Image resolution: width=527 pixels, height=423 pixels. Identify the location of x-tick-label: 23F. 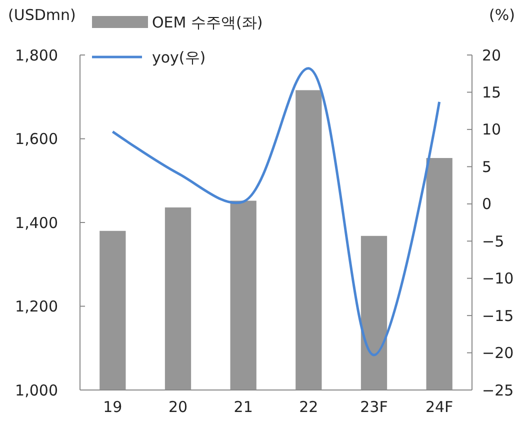
(374, 407).